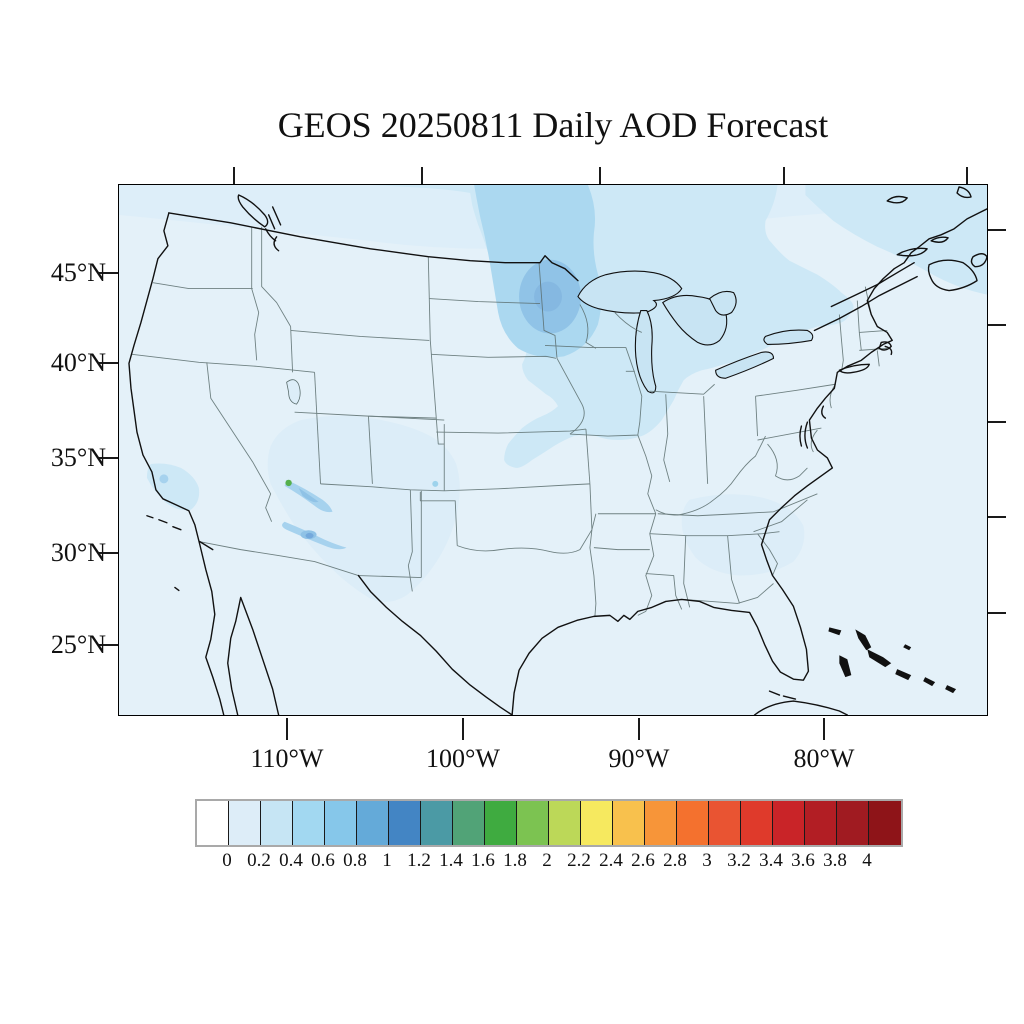 The width and height of the screenshot is (1024, 1024). Describe the element at coordinates (611, 860) in the screenshot. I see `colorbar-tick-label: 2.4` at that location.